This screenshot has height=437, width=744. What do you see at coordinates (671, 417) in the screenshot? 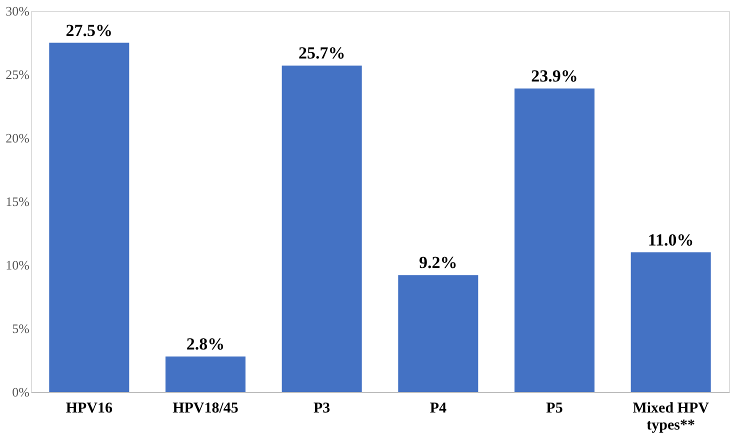
I see `x-tick-label: Mixed HPV types**` at bounding box center [671, 417].